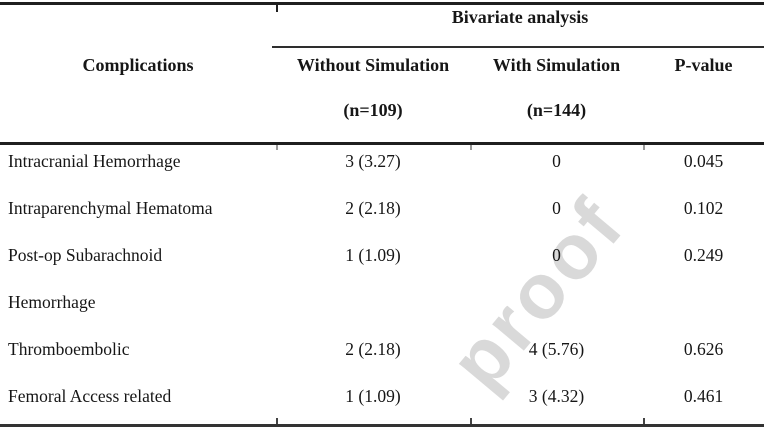 Image resolution: width=764 pixels, height=432 pixels. Describe the element at coordinates (556, 349) in the screenshot. I see `cell-with: 4 (5.76)` at that location.